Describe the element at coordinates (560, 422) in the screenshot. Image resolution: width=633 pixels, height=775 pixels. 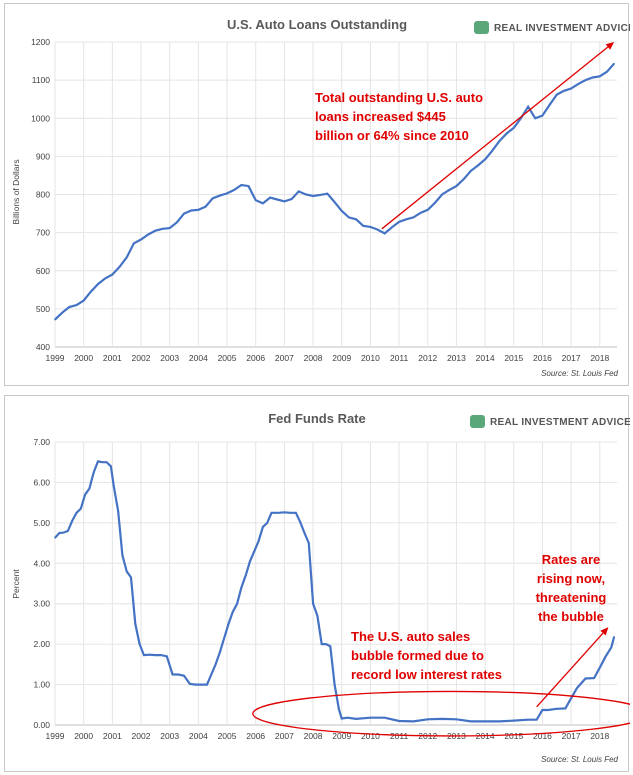
I see `brand-name: REAL INVESTMENT ADVICE` at that location.